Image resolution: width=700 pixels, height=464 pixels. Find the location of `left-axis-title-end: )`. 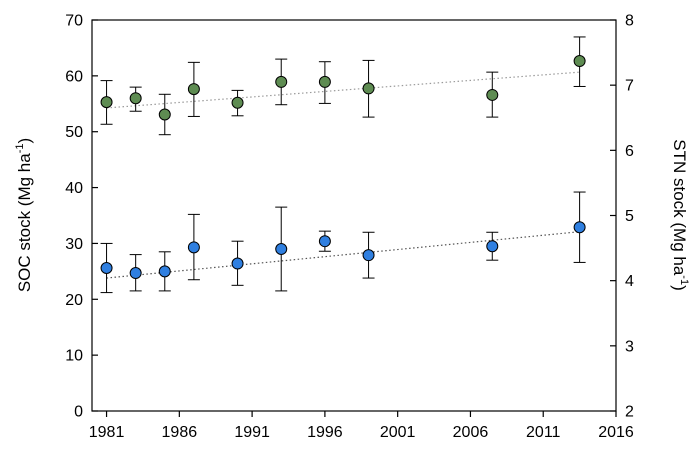

left-axis-title-end: ) is located at coordinates (24, 141).